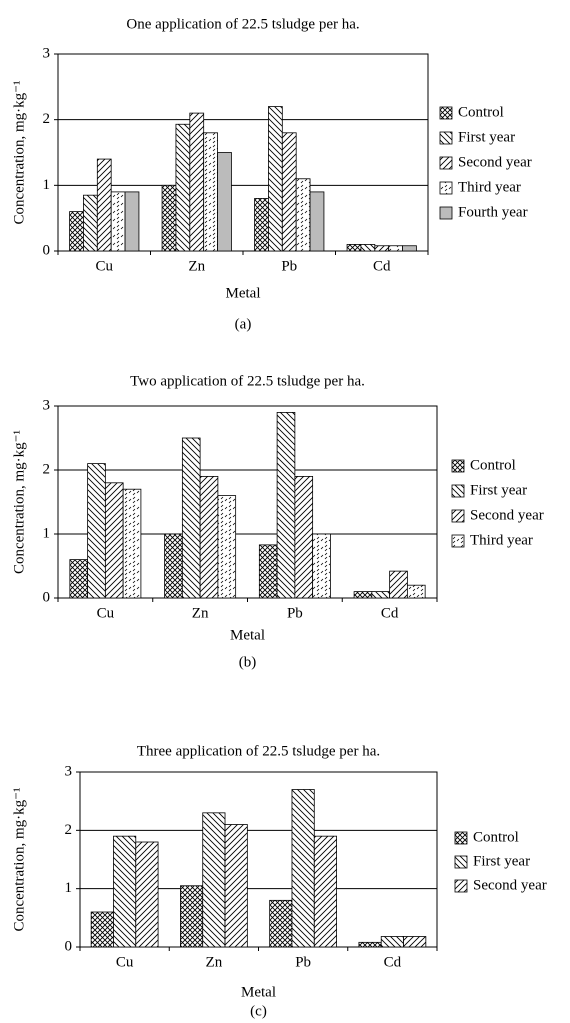  What do you see at coordinates (242, 24) in the screenshot?
I see `chart-title: One application of 22.5 tsludge per ha.` at bounding box center [242, 24].